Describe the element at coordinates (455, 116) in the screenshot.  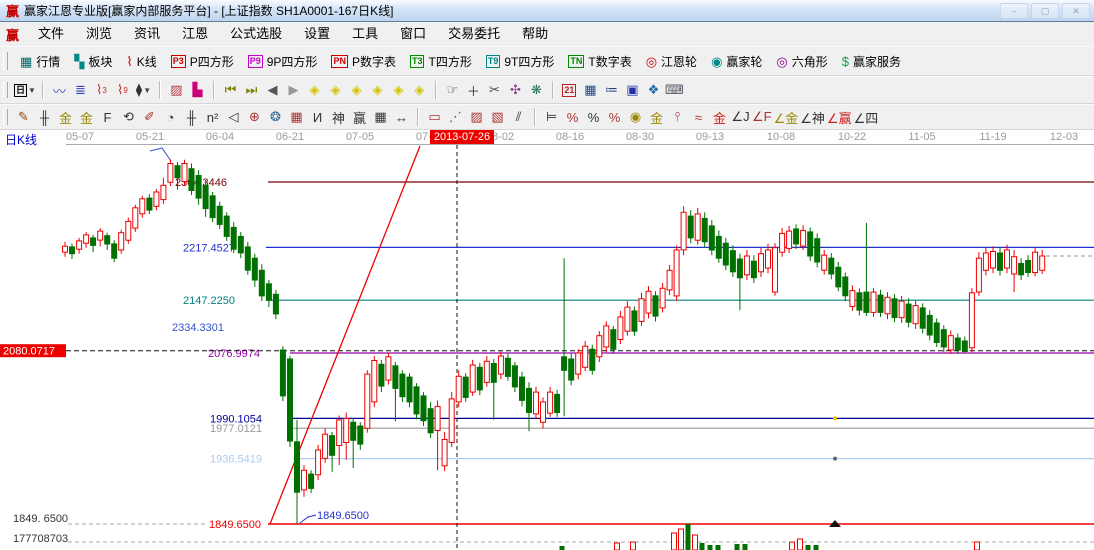
I see `draw-ray-fan-icon: ⋰` at that location.